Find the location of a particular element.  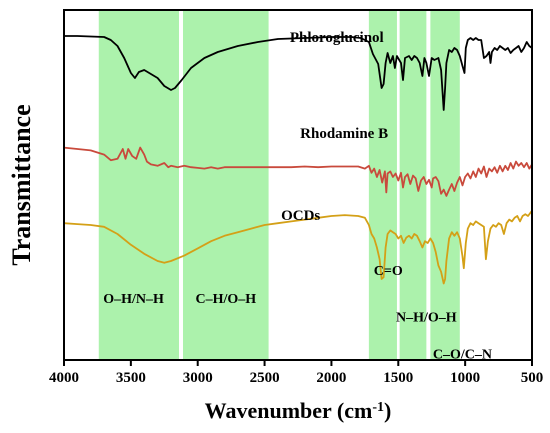

series-line-phloroglucinol is located at coordinates (298, 73).